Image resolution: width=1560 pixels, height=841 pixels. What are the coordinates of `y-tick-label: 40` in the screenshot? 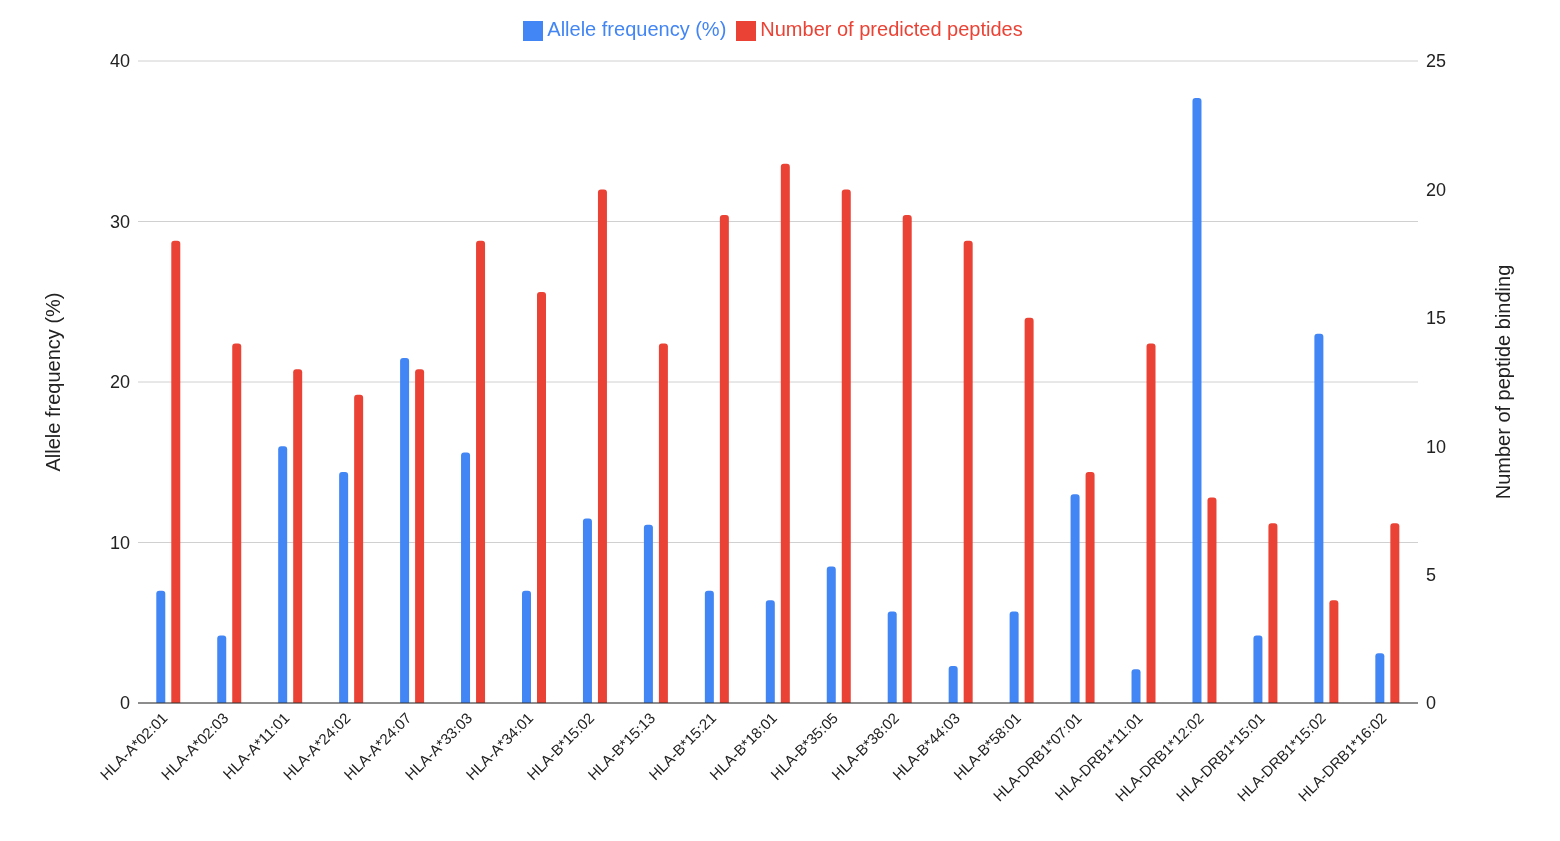 It's located at (119, 61).